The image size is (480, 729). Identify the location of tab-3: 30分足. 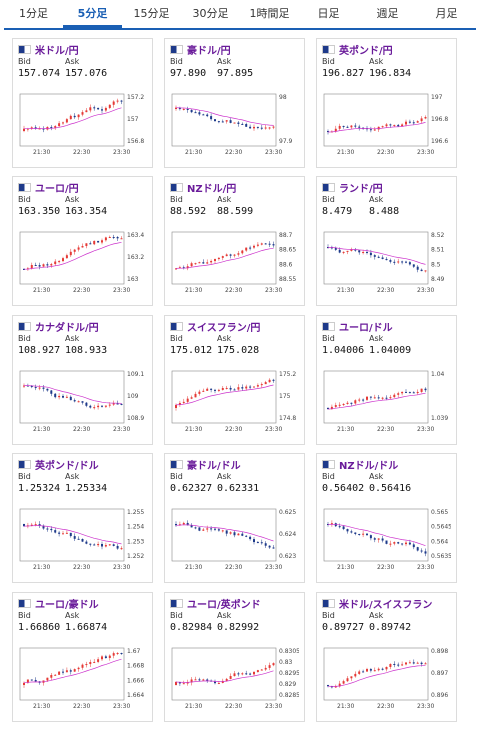
(210, 13).